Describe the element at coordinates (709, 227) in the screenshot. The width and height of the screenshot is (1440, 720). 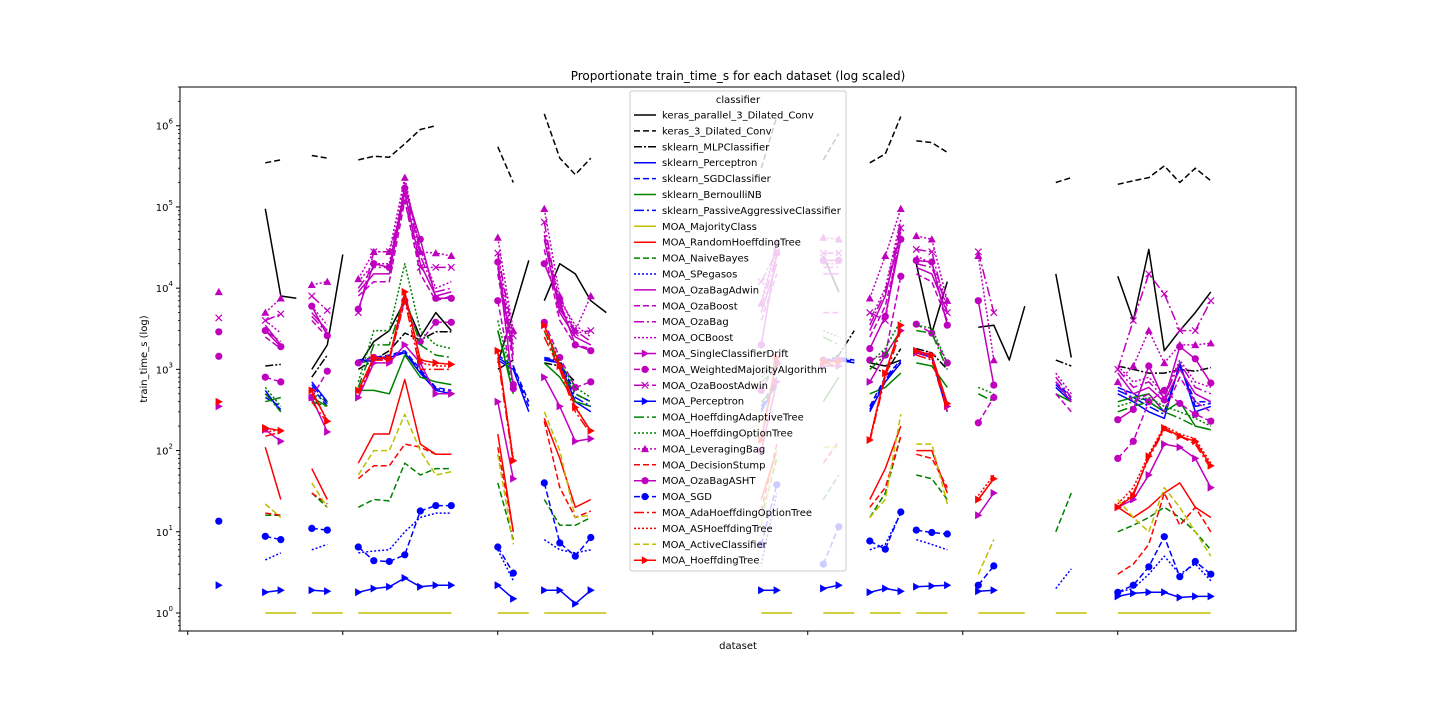
I see `legend-entry-label: MOA_MajorityClass` at that location.